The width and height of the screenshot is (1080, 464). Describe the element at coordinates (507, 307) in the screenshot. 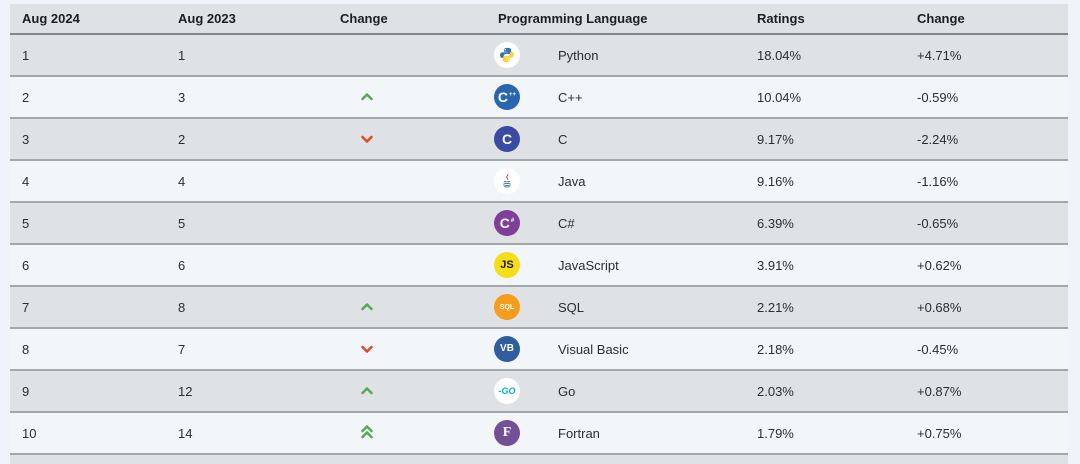

I see `sql-icon: SQL` at that location.